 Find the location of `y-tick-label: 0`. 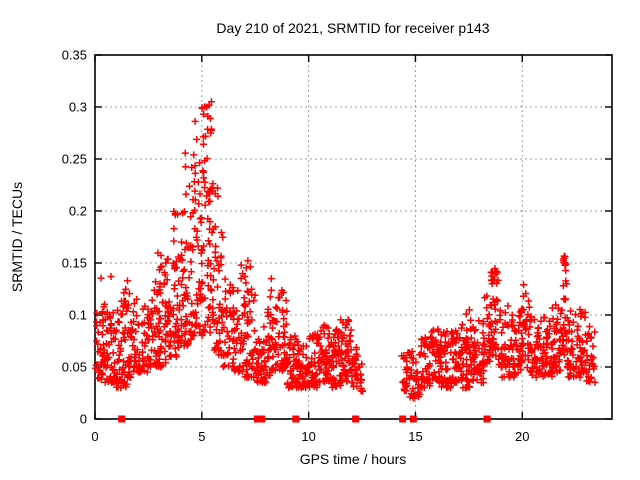

y-tick-label: 0 is located at coordinates (83, 419).